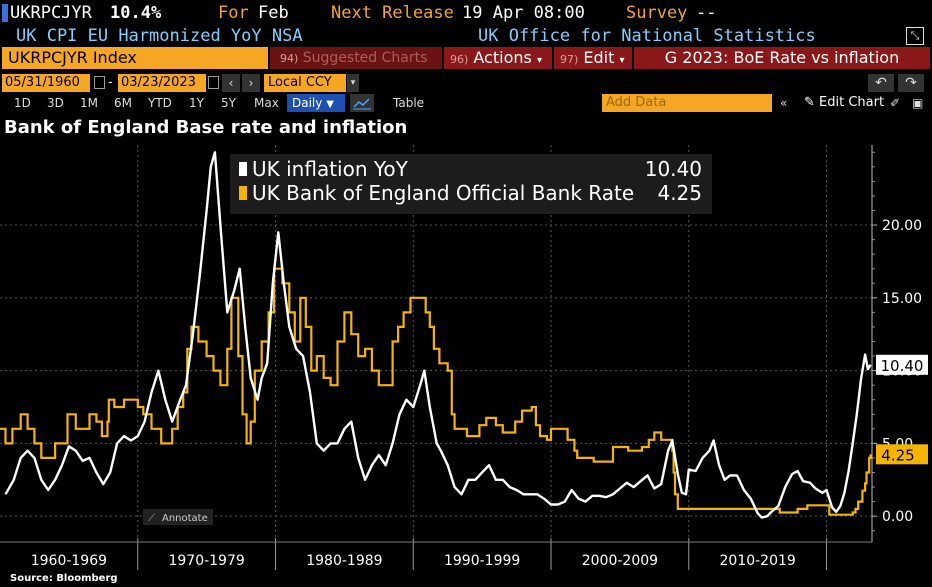 This screenshot has height=587, width=932. What do you see at coordinates (99, 82) in the screenshot?
I see `start-calendar-icon` at bounding box center [99, 82].